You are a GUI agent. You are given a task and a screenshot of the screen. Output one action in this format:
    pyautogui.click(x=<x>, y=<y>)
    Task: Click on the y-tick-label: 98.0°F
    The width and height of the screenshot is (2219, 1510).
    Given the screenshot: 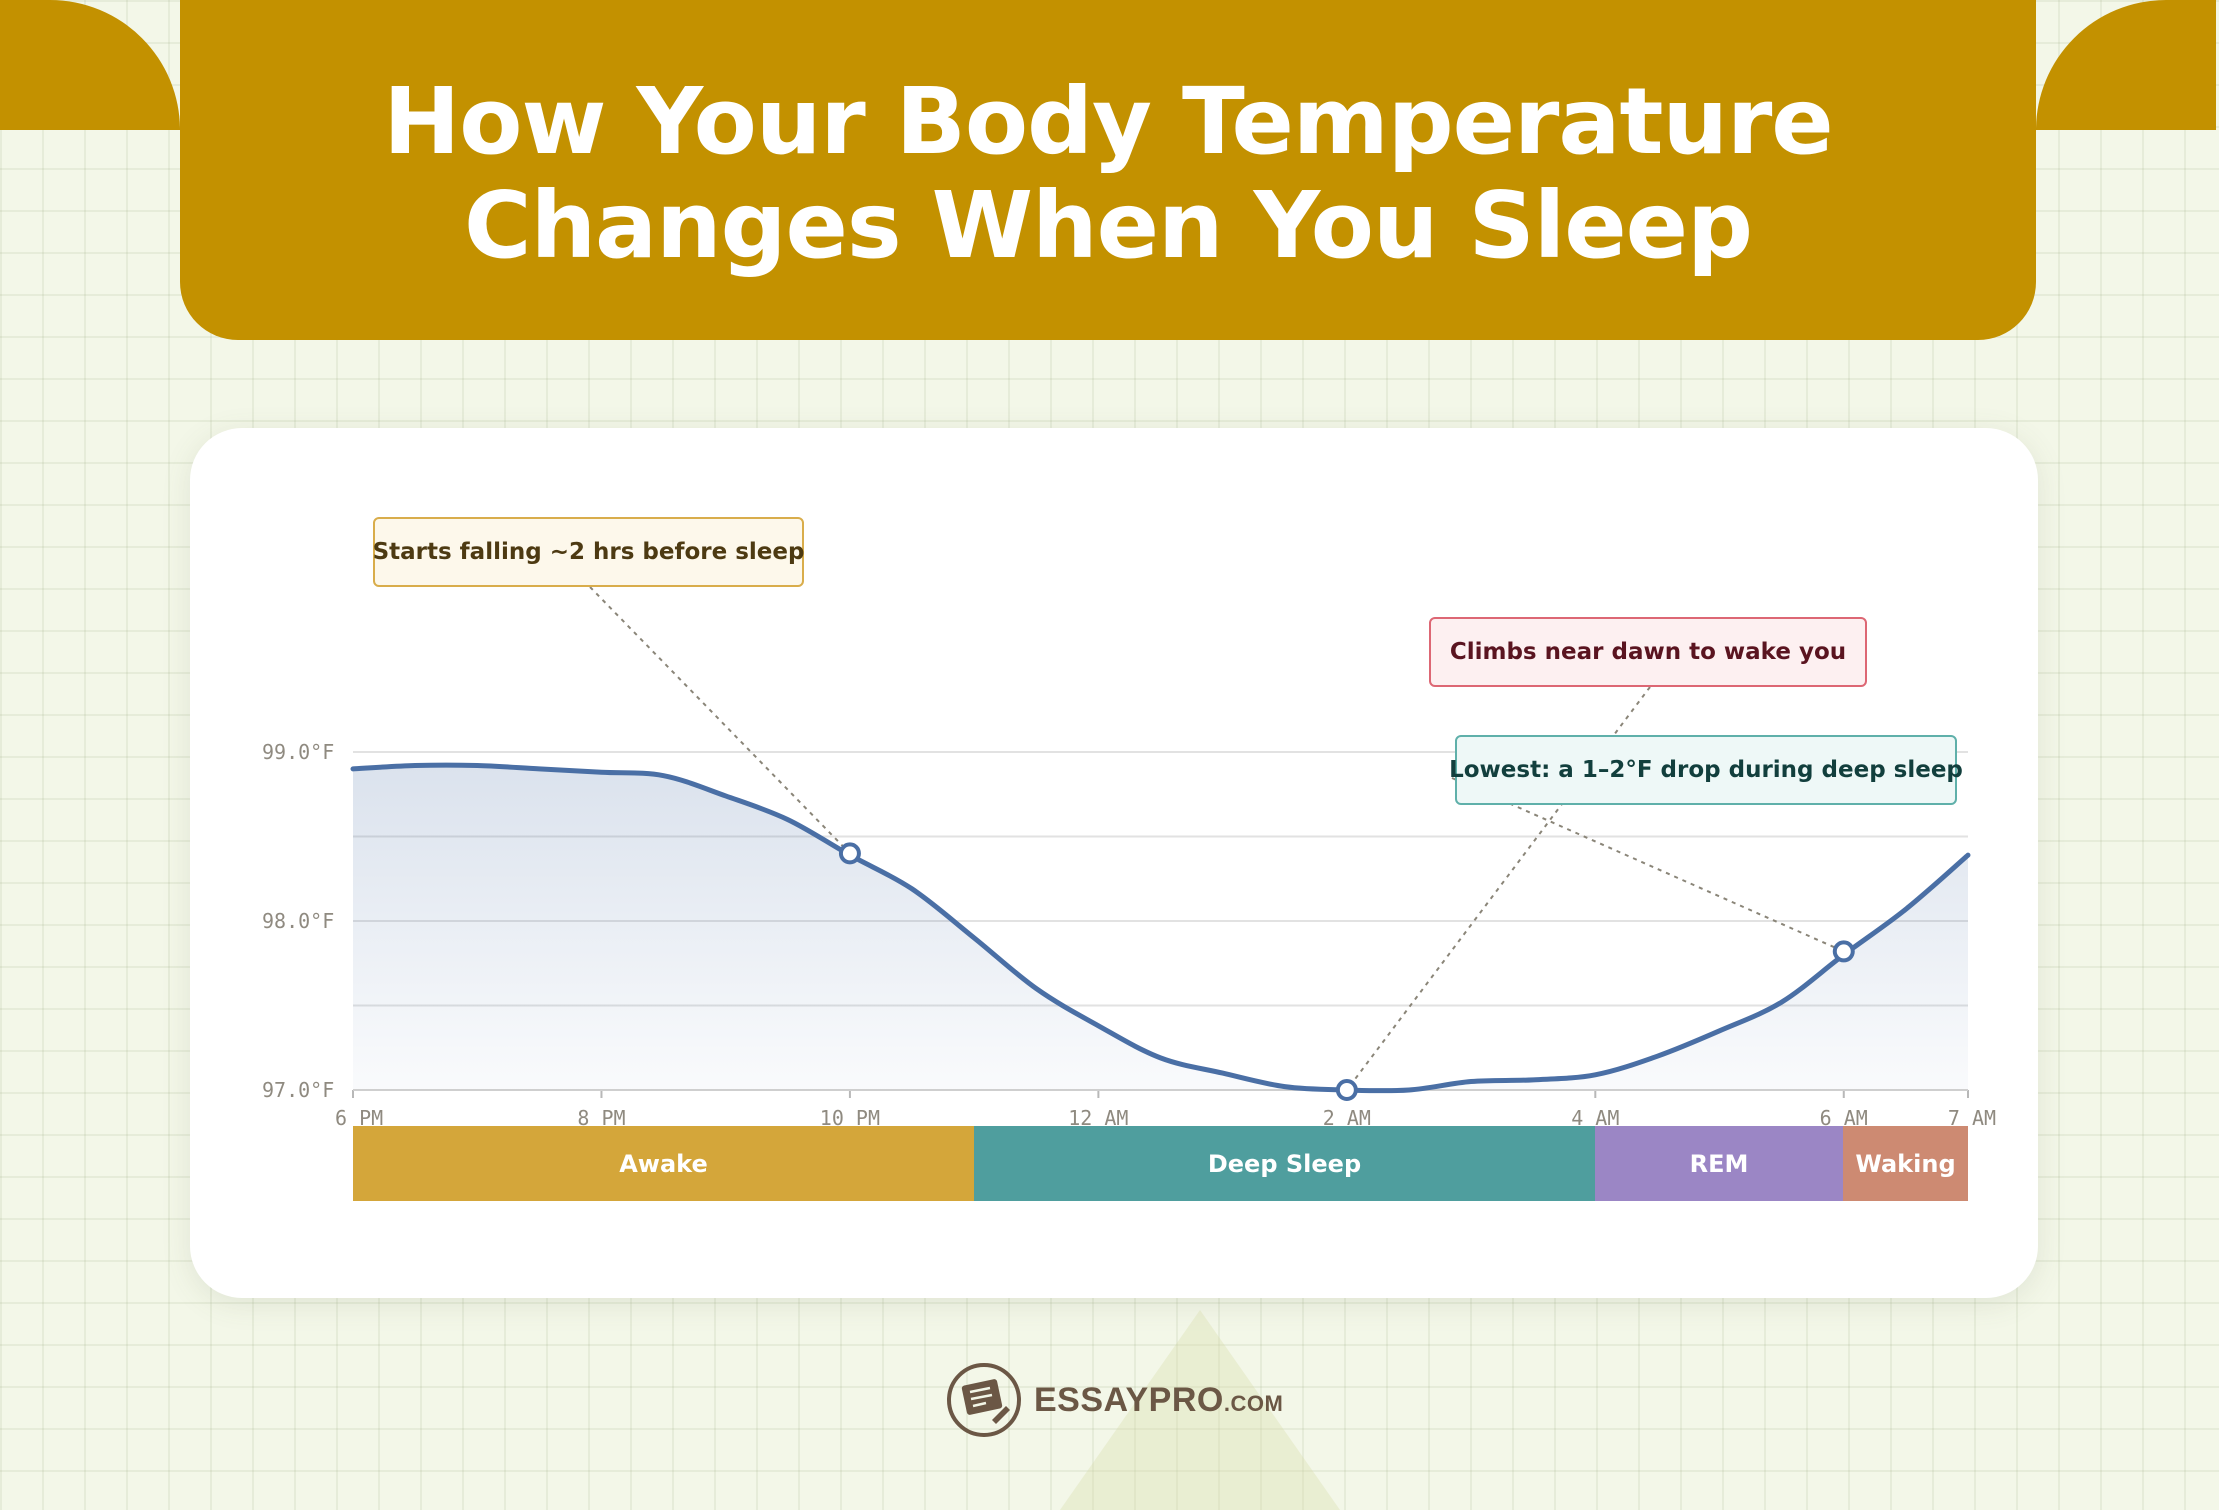 What is the action you would take?
    pyautogui.click(x=298, y=921)
    